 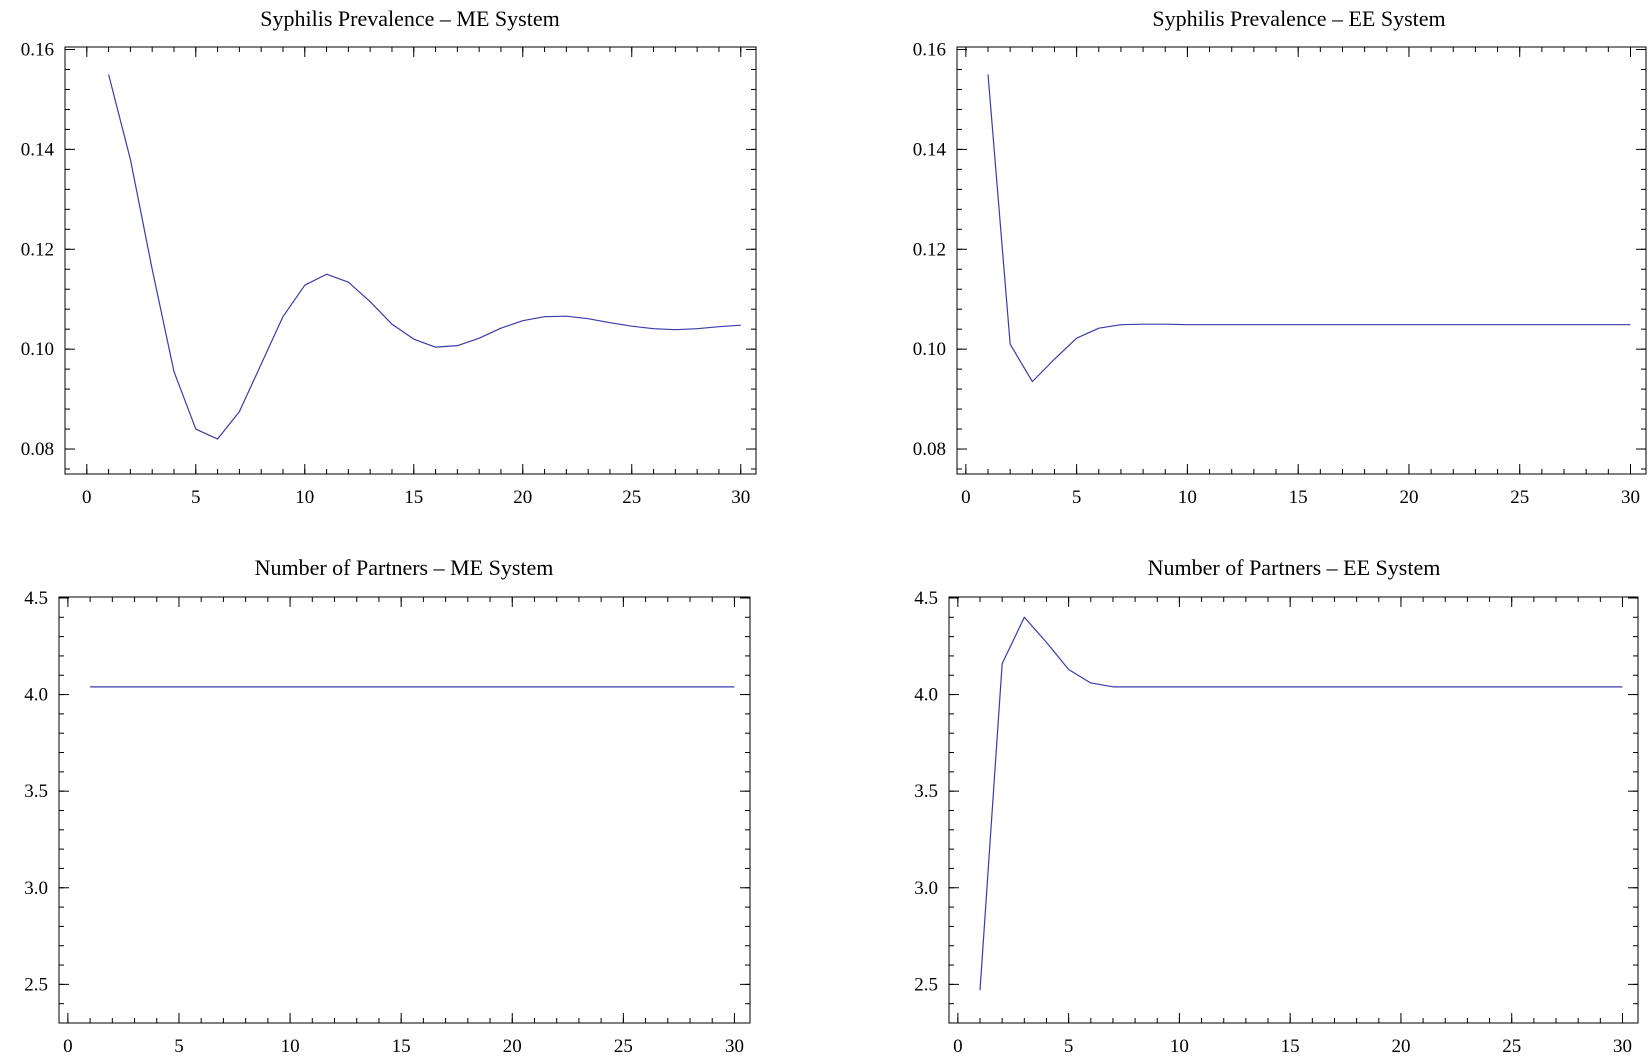 I want to click on chart-title: Number of Partners – ME System, so click(x=404, y=567).